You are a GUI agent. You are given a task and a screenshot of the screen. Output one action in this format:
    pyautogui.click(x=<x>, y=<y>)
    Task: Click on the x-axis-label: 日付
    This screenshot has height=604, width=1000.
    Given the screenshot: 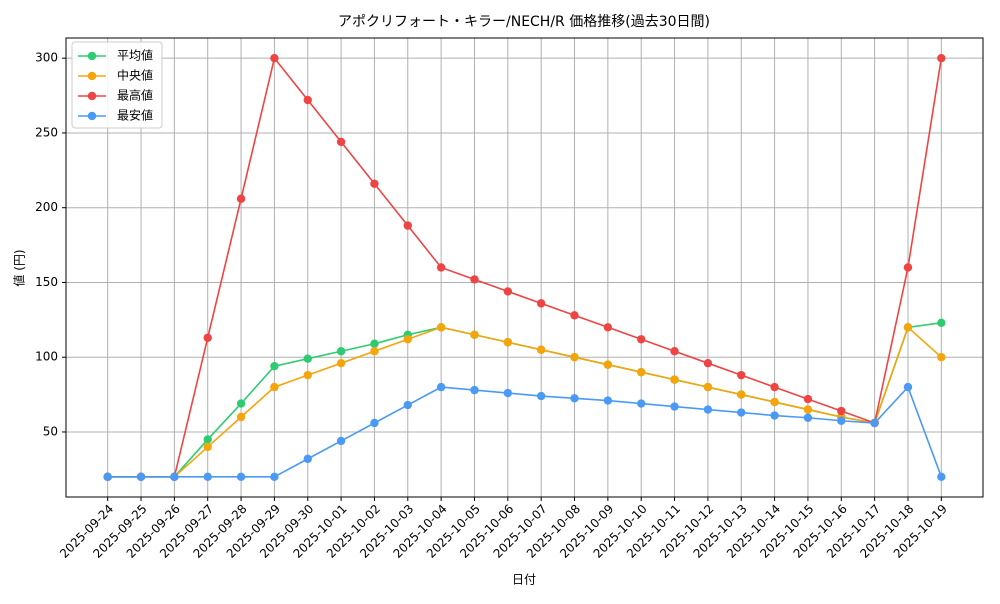 What is the action you would take?
    pyautogui.click(x=524, y=580)
    